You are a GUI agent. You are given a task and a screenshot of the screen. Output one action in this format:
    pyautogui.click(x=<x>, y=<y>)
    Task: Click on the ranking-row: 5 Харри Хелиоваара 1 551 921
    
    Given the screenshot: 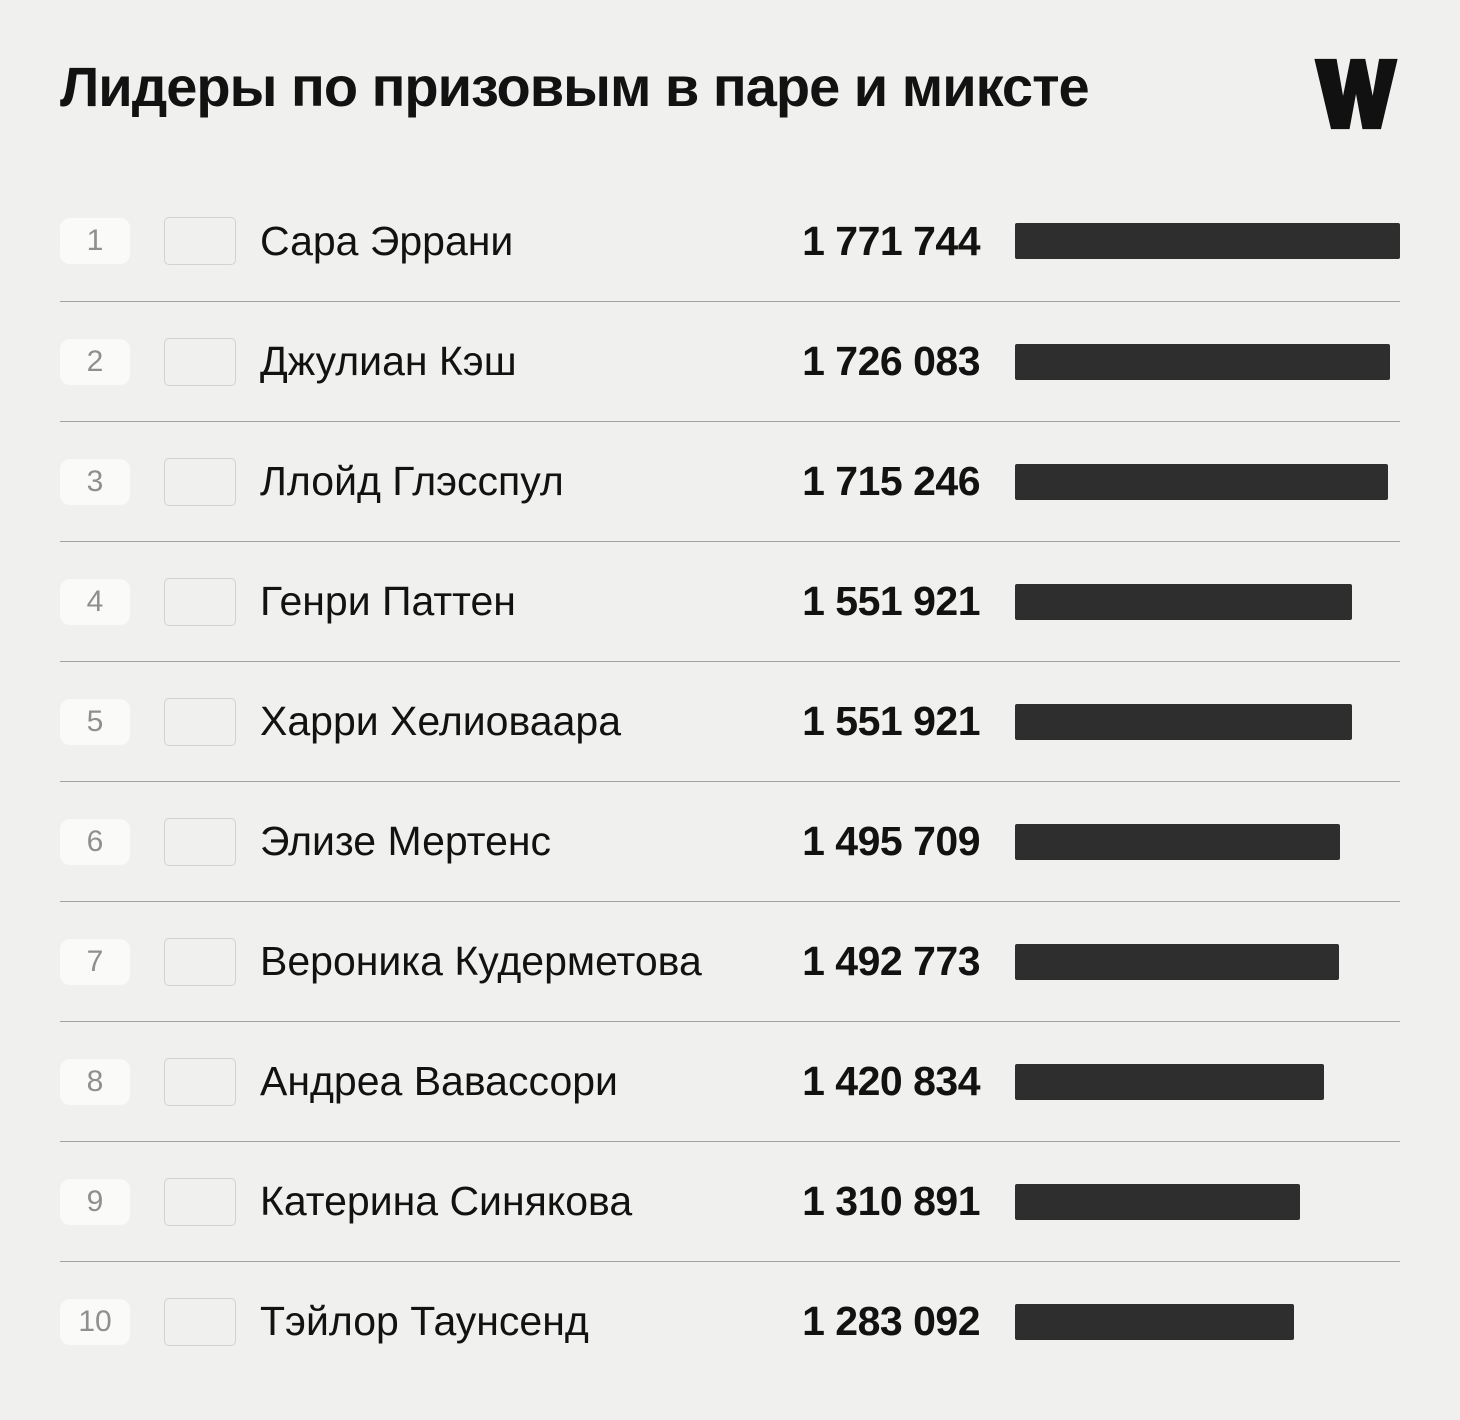 What is the action you would take?
    pyautogui.click(x=730, y=721)
    